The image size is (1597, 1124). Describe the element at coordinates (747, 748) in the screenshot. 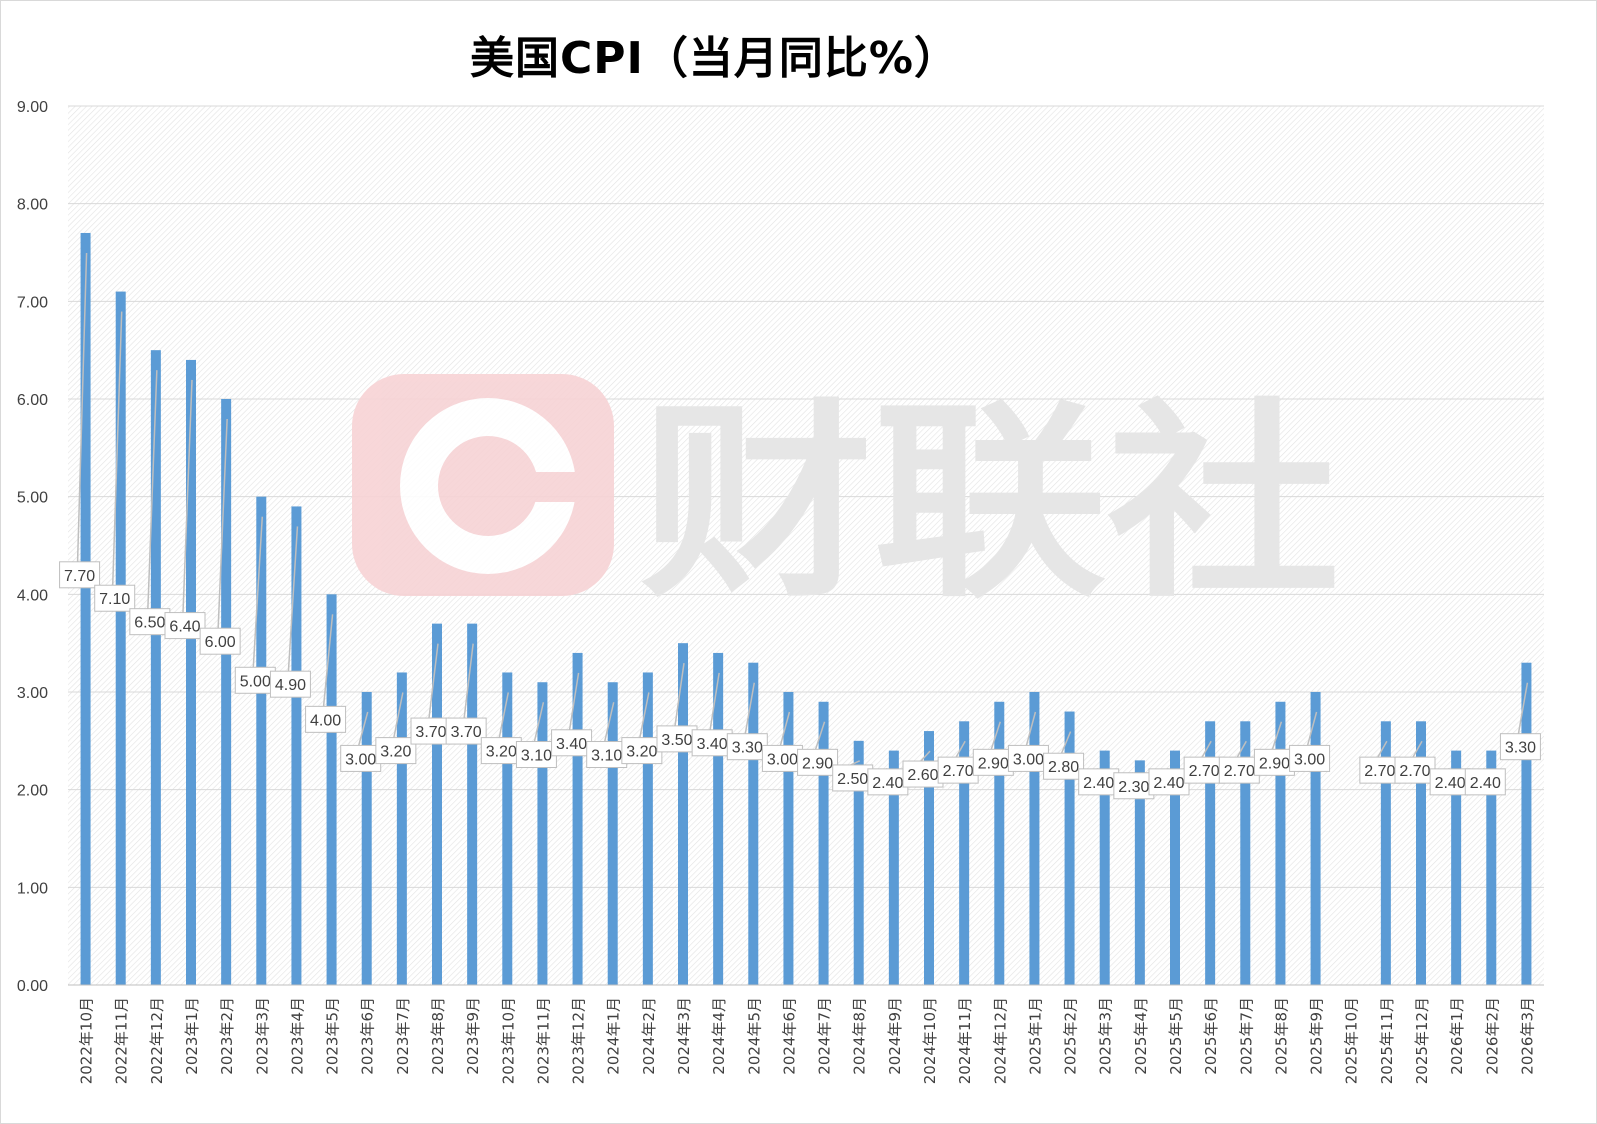

I see `data-label: 3.30` at that location.